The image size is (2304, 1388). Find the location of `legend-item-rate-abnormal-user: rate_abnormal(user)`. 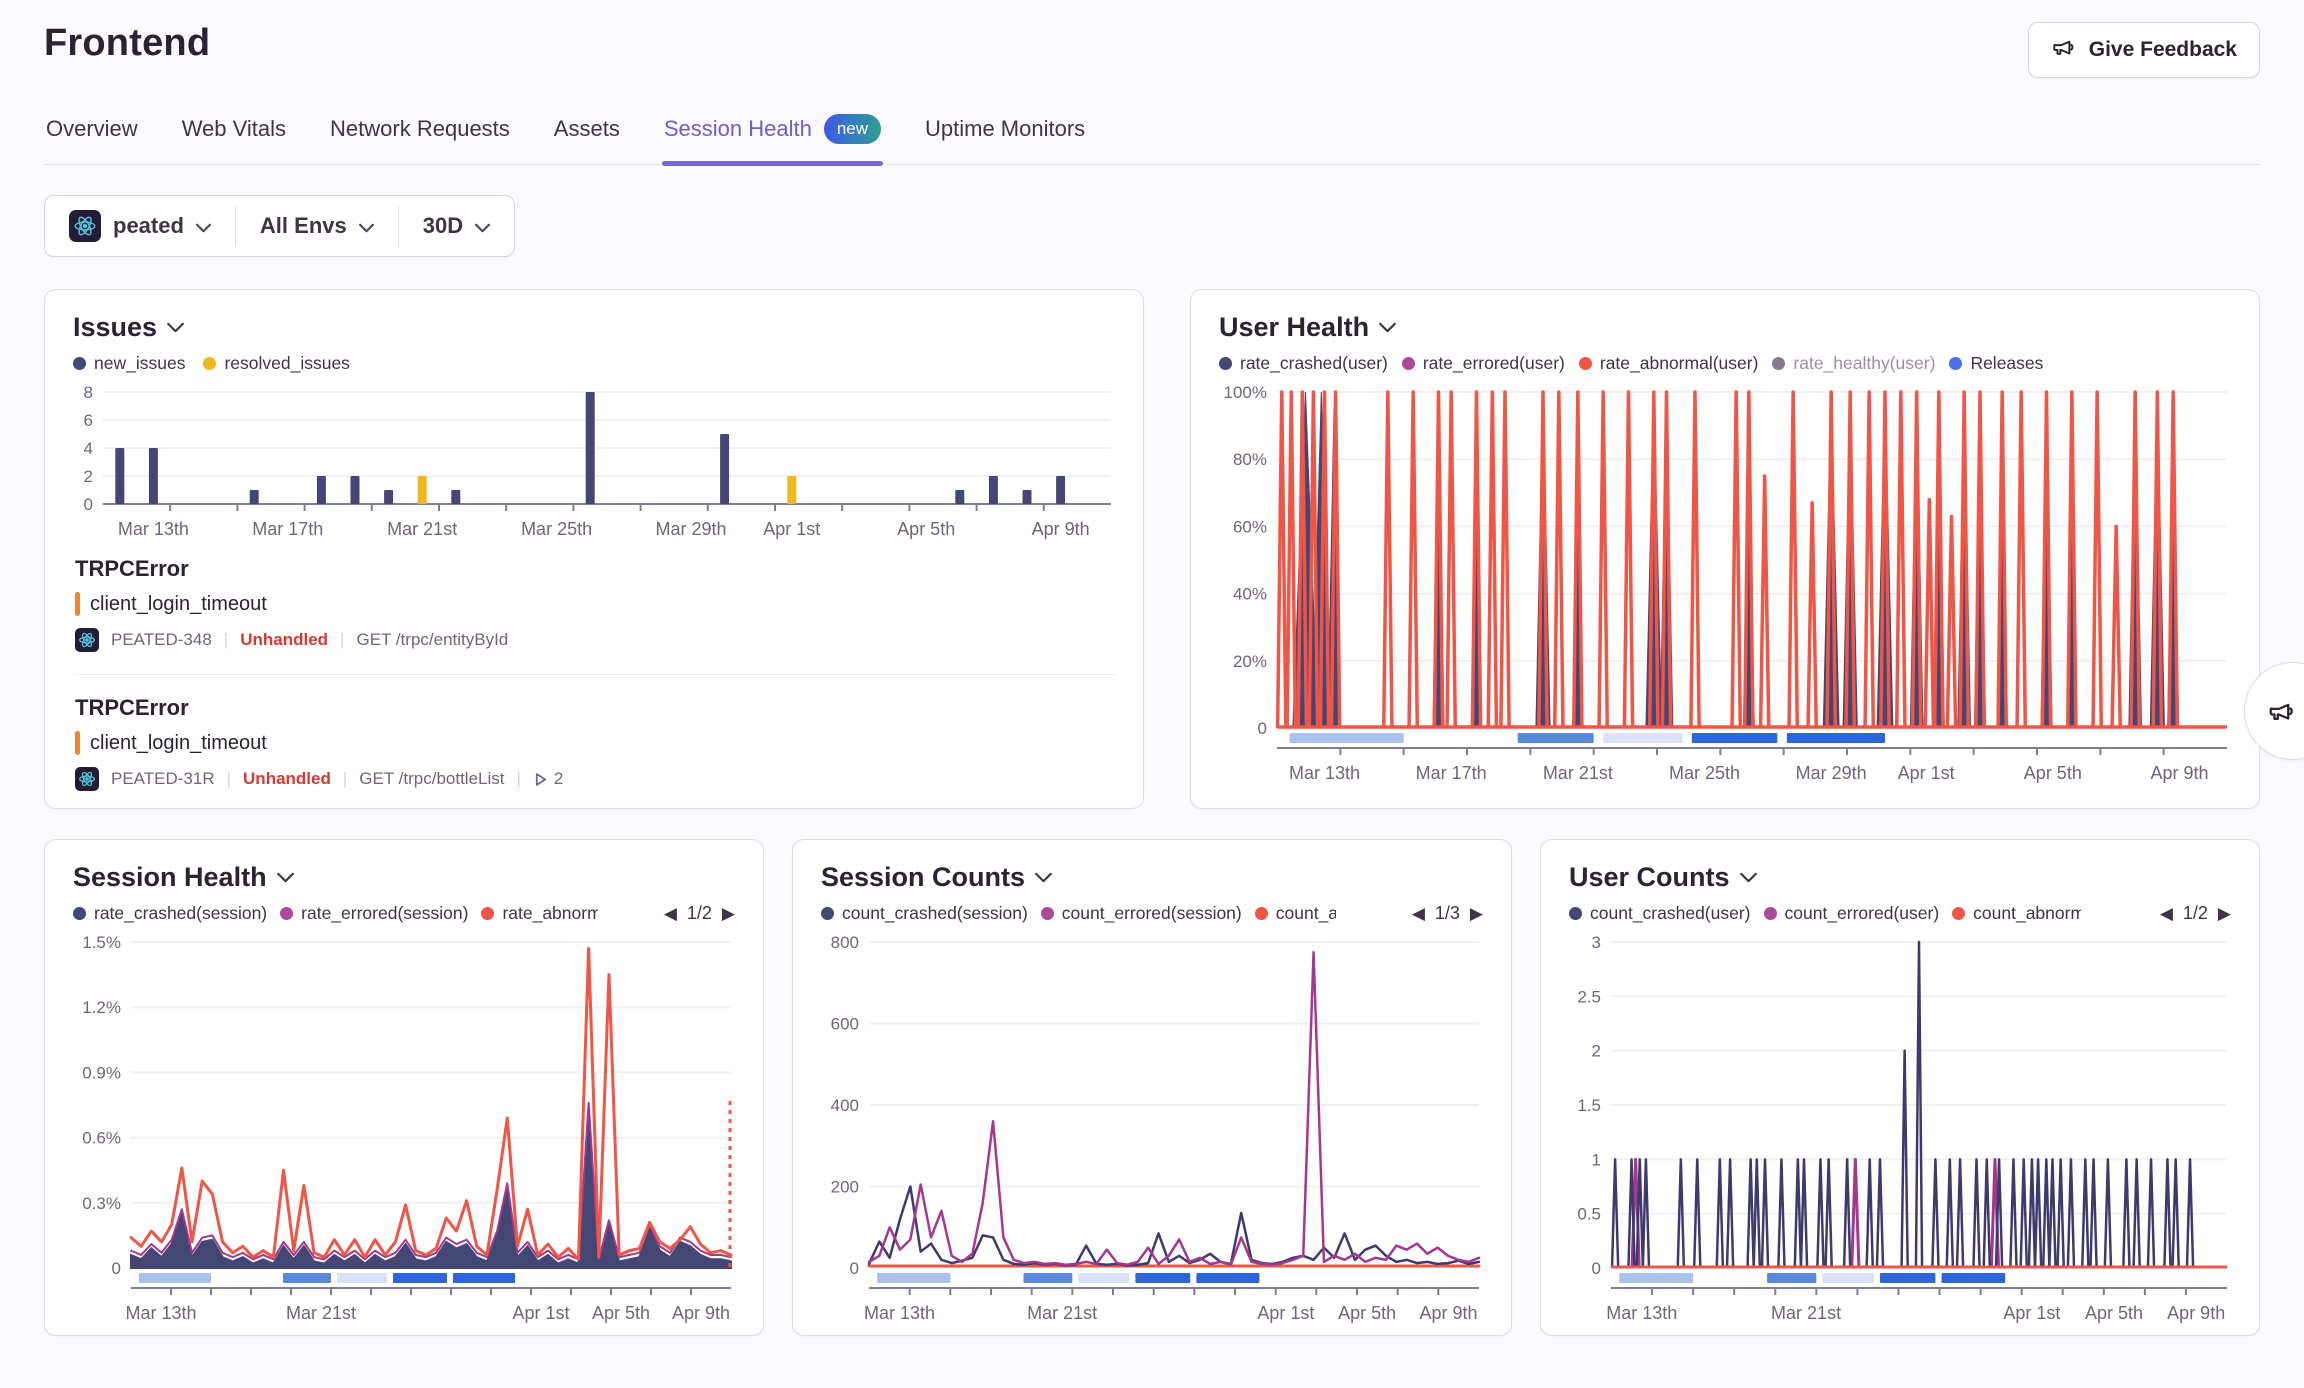

legend-item-rate-abnormal-user: rate_abnormal(user) is located at coordinates (1668, 363).